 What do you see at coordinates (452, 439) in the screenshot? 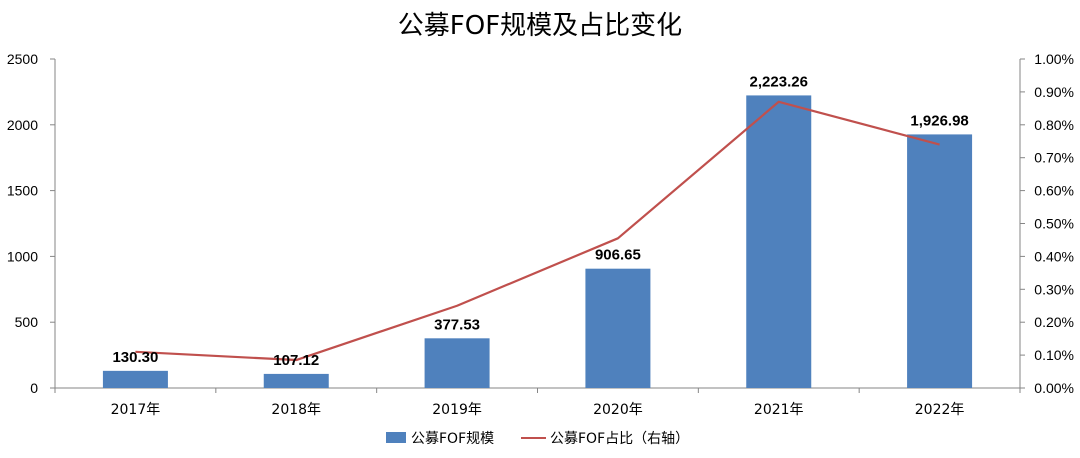
I see `legend-bar-label: 公募FOF规模` at bounding box center [452, 439].